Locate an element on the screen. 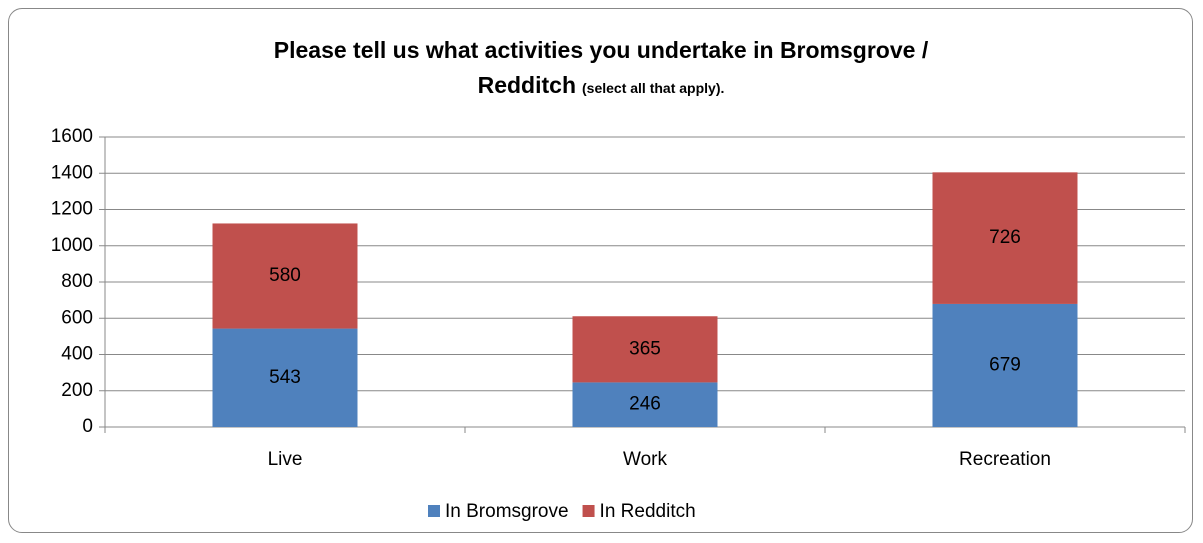 The height and width of the screenshot is (543, 1203). data-label: 580 is located at coordinates (285, 275).